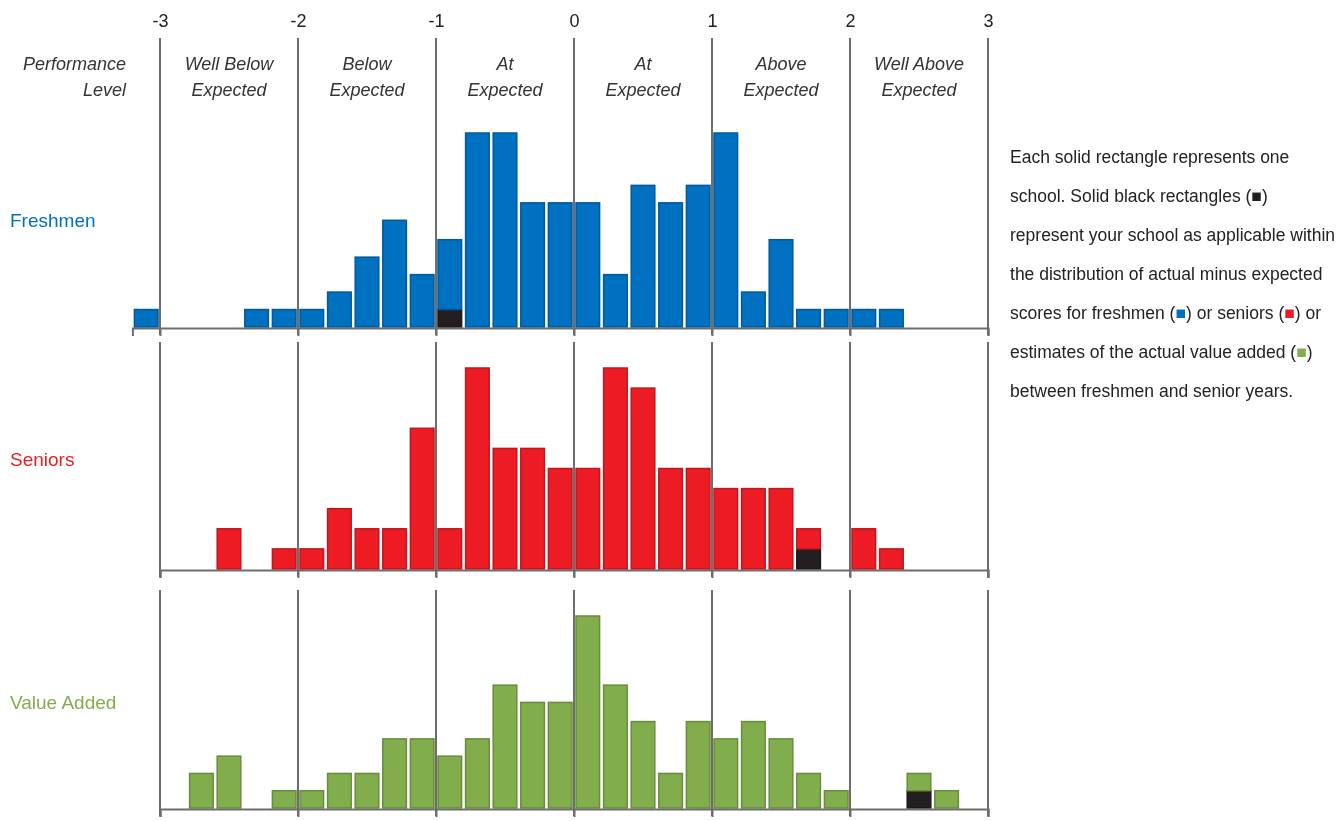 The width and height of the screenshot is (1341, 821). What do you see at coordinates (229, 77) in the screenshot?
I see `text: Well Below Expected` at bounding box center [229, 77].